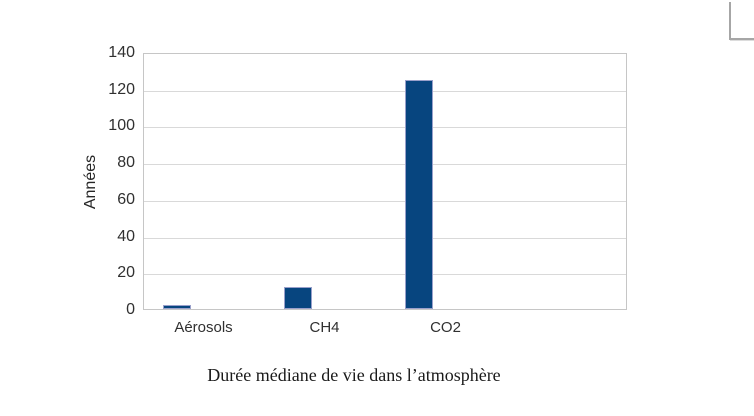 This screenshot has height=416, width=754. Describe the element at coordinates (741, 21) in the screenshot. I see `page-corner-icon` at that location.